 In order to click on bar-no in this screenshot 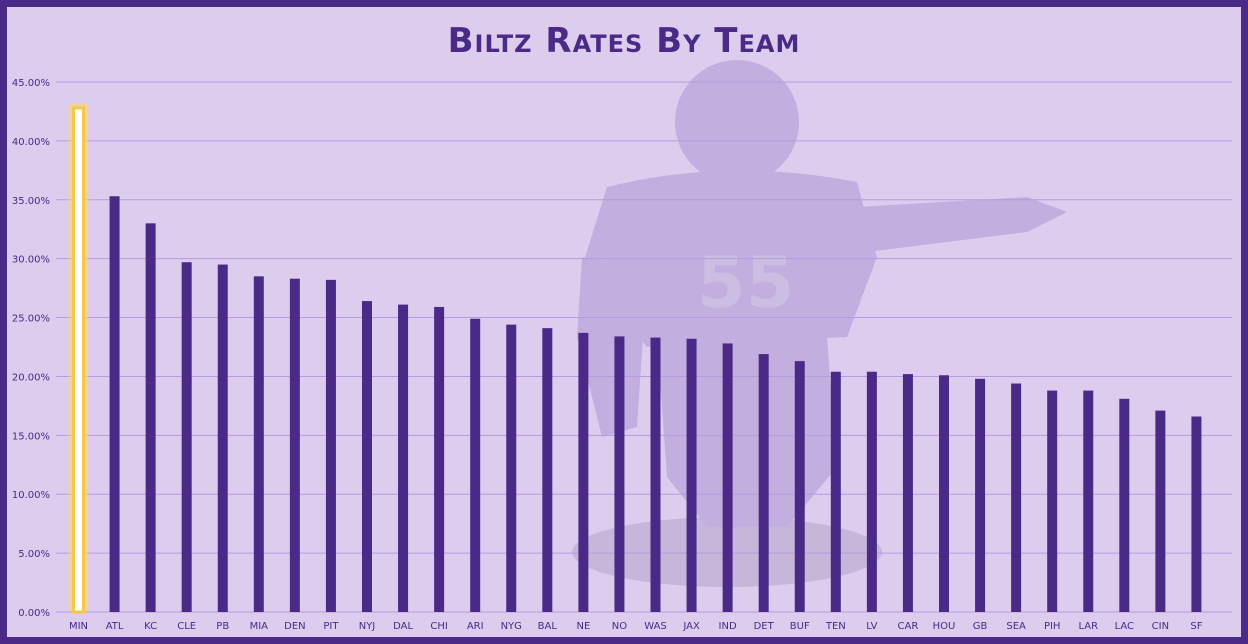, I will do `click(619, 474)`.